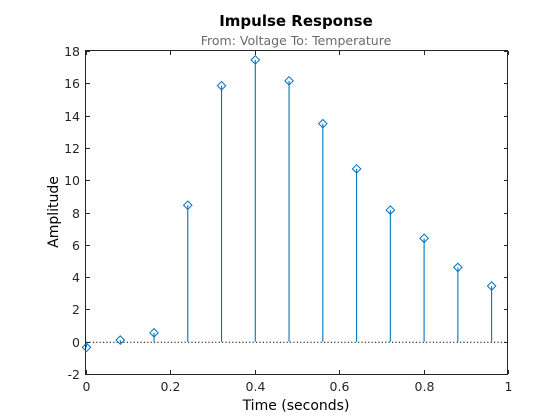 The height and width of the screenshot is (420, 560). What do you see at coordinates (76, 245) in the screenshot?
I see `y-tick-label: 6` at bounding box center [76, 245].